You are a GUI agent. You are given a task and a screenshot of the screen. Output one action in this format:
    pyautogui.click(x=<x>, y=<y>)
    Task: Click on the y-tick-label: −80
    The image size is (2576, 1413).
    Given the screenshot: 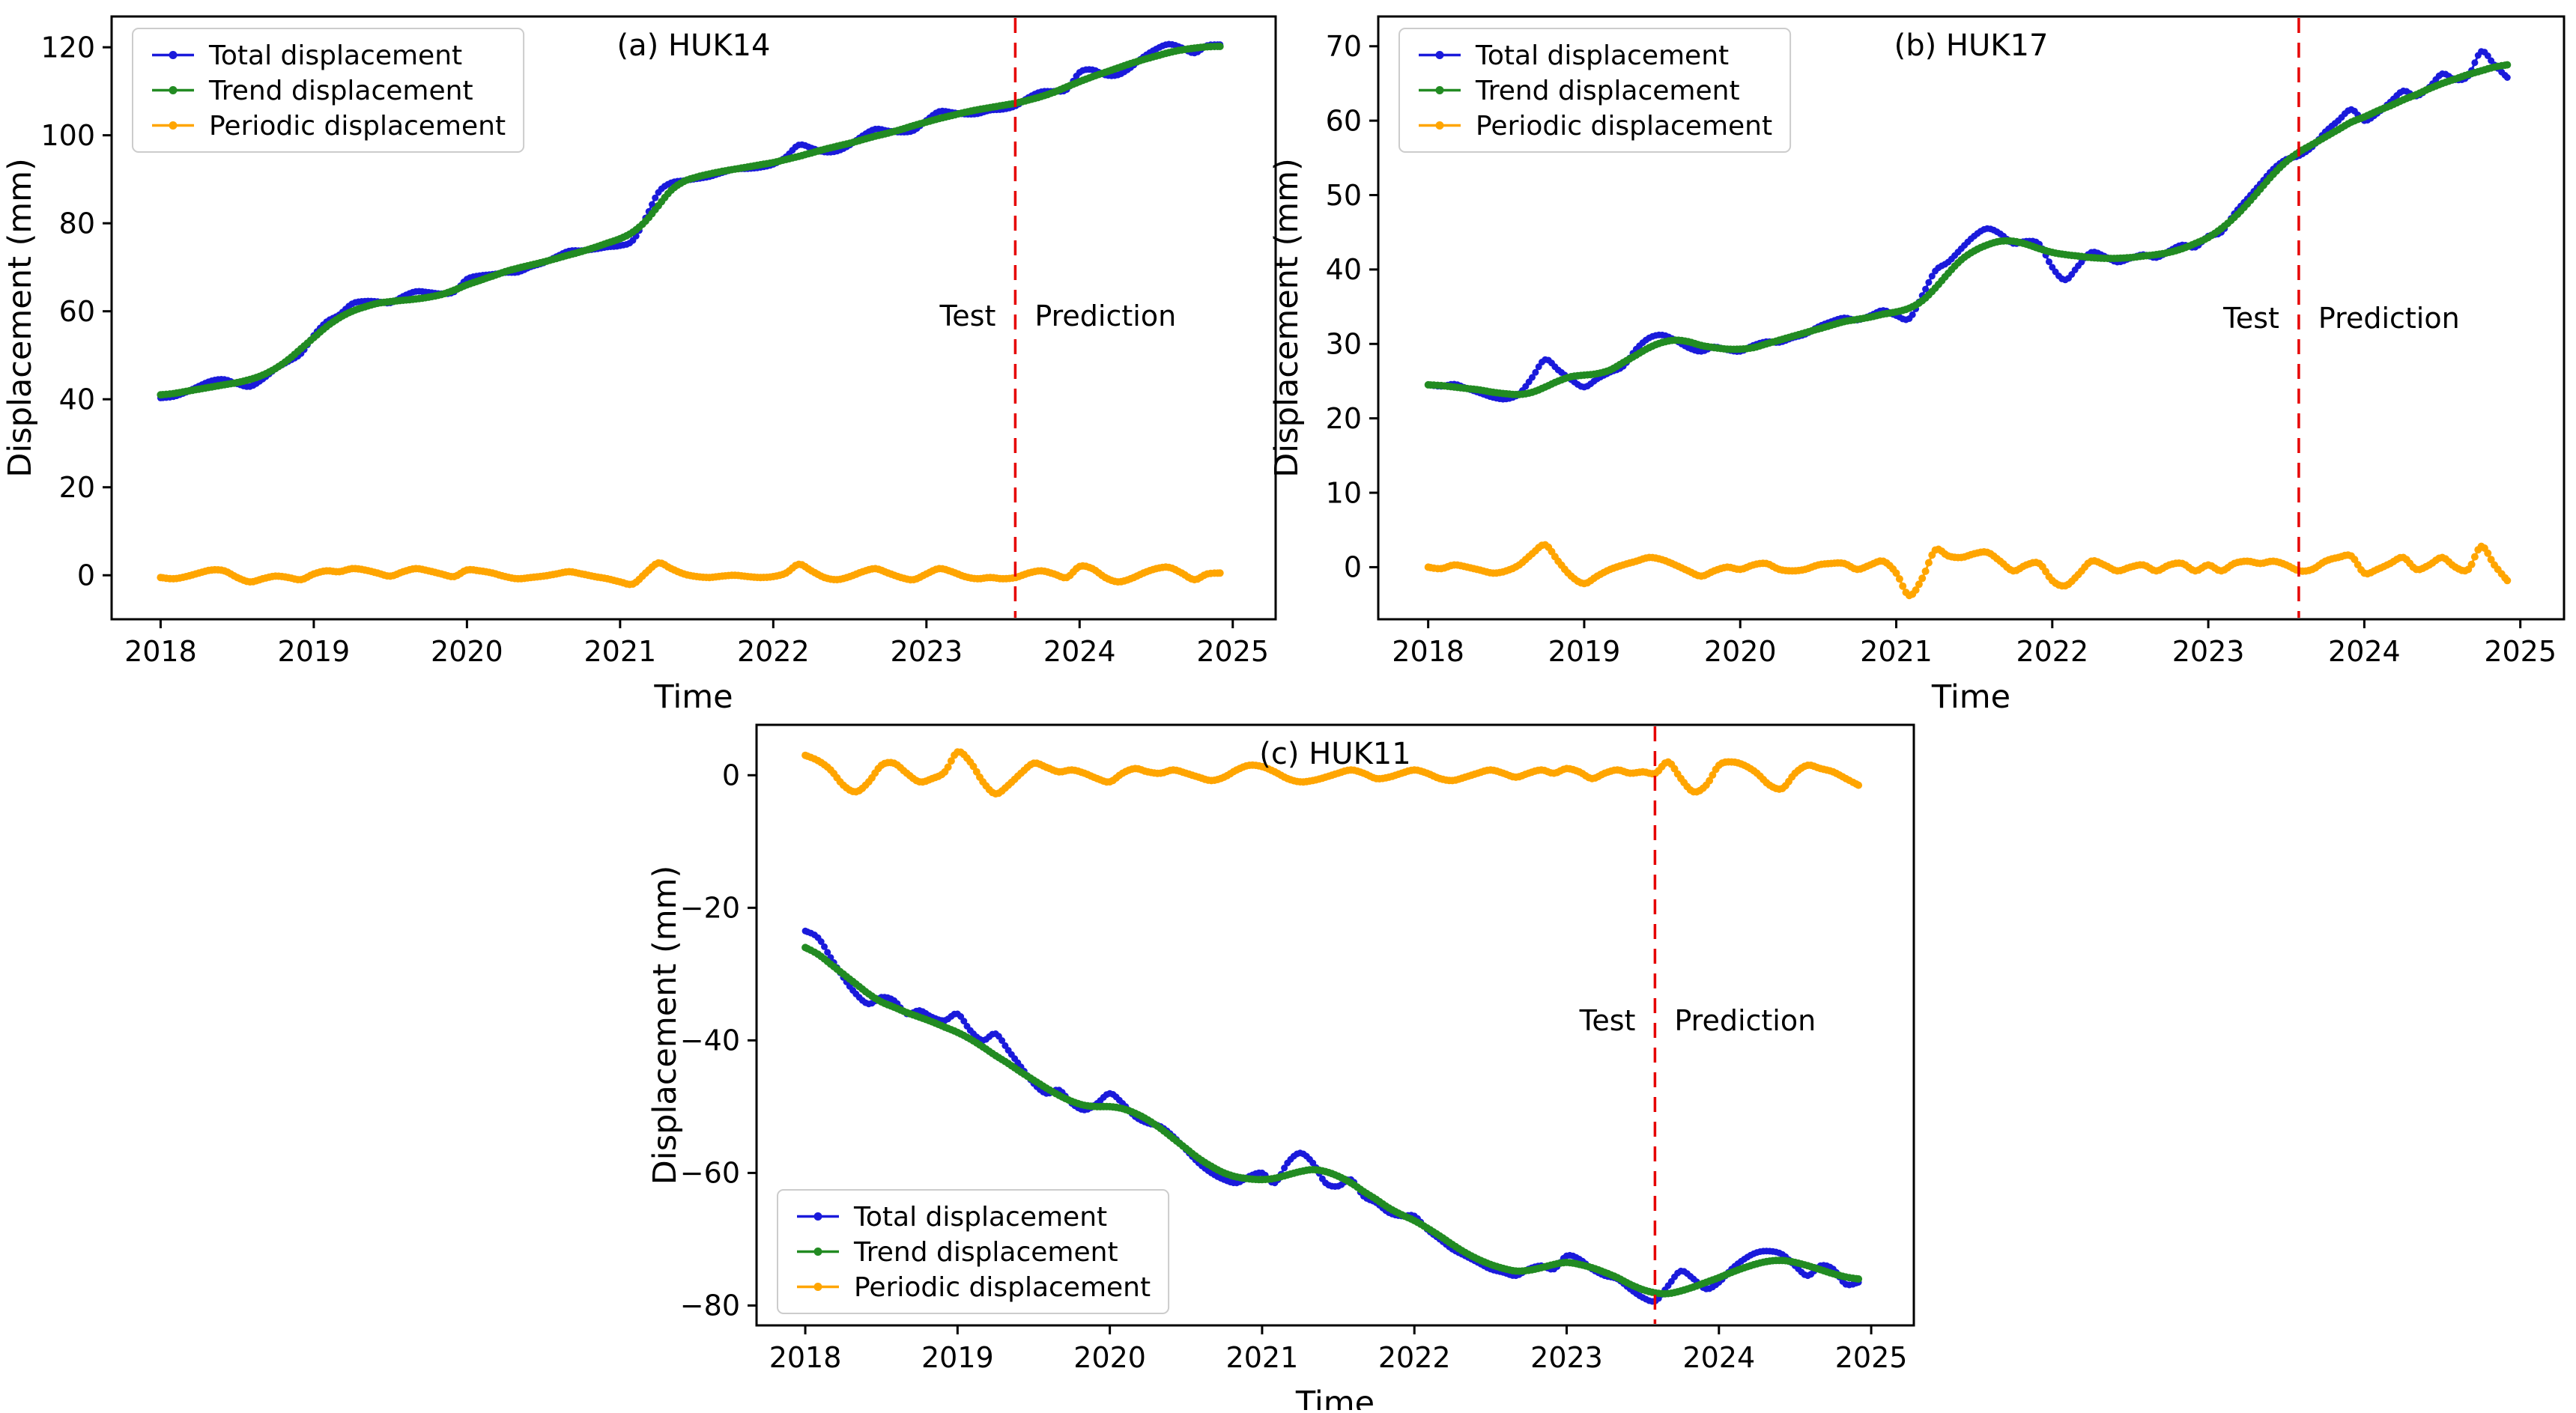 What is the action you would take?
    pyautogui.click(x=710, y=1305)
    